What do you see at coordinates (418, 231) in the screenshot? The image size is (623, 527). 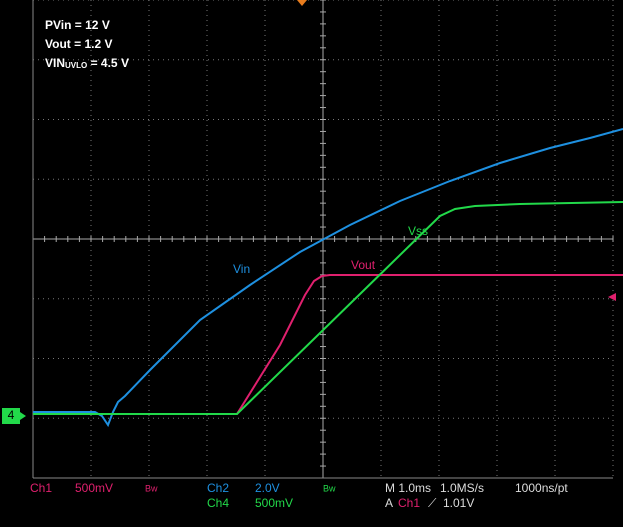 I see `trace-label: Vss` at bounding box center [418, 231].